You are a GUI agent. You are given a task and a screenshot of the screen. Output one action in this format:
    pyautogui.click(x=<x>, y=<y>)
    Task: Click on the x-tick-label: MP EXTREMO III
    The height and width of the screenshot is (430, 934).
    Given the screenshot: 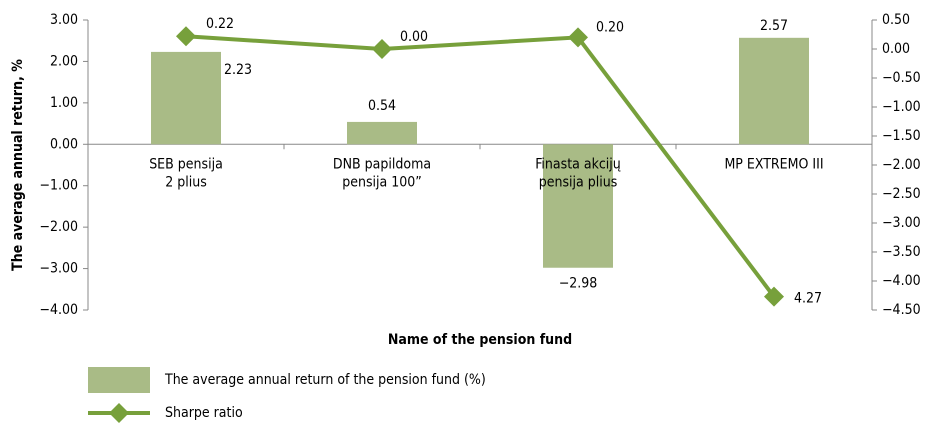 What is the action you would take?
    pyautogui.click(x=773, y=164)
    